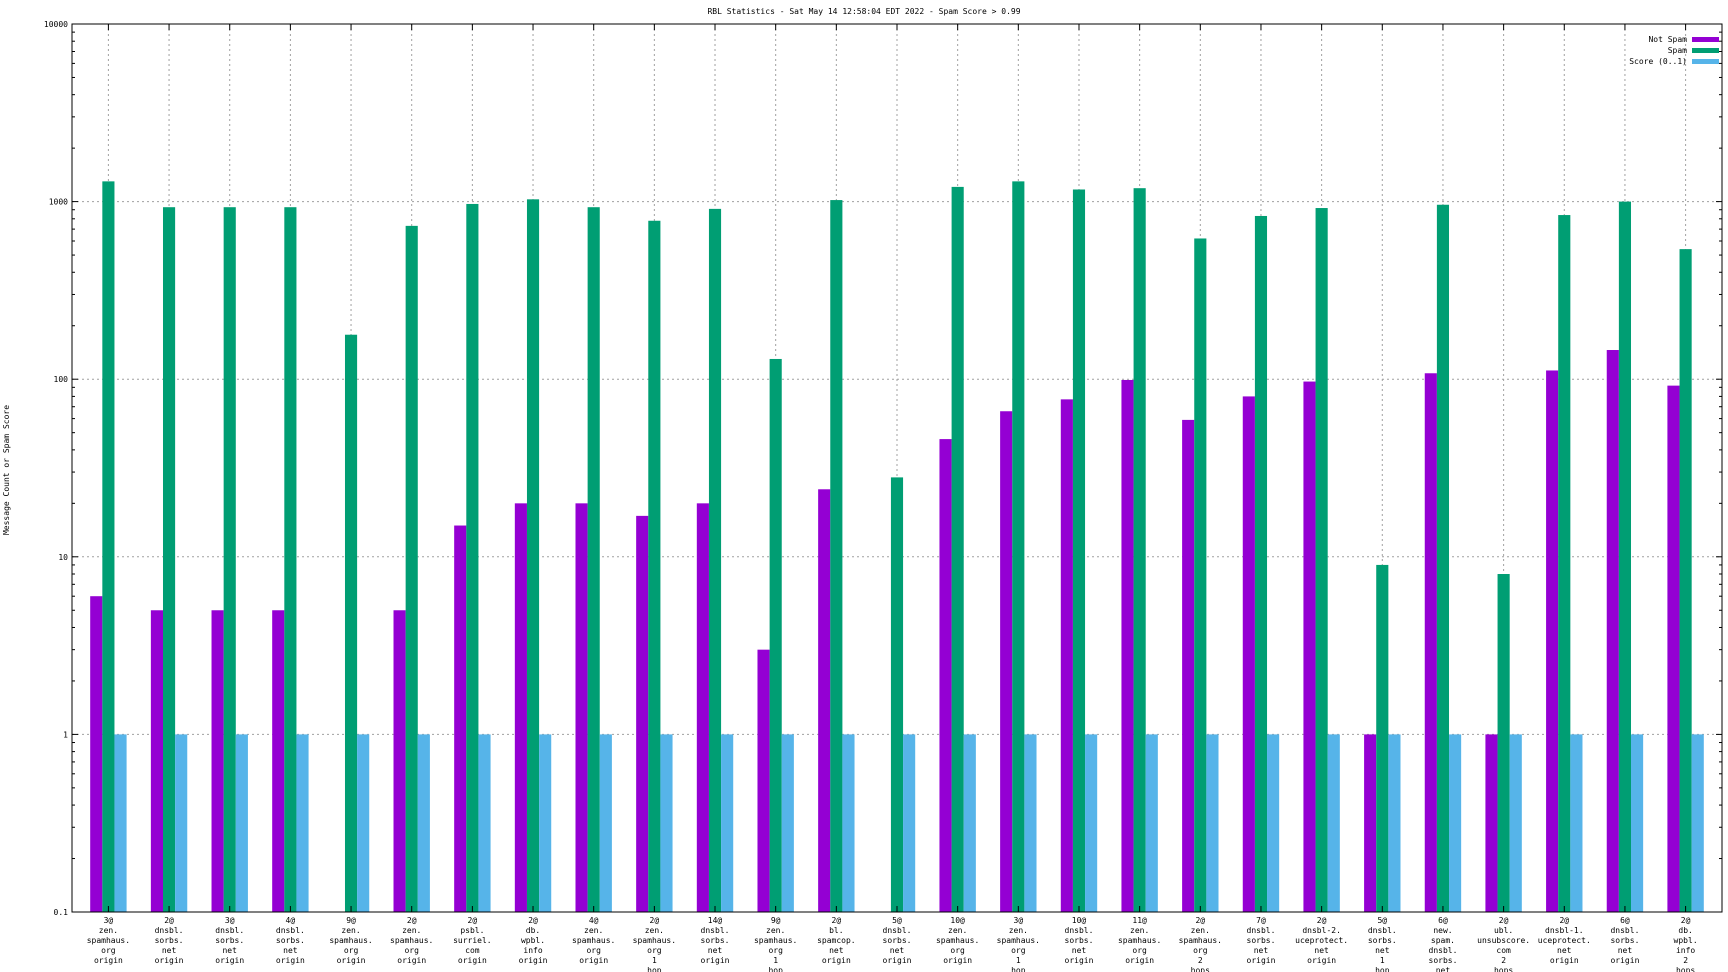  I want to click on x-category-label: 5@ dnsbl. sorbs. net 1 hop, so click(1382, 944).